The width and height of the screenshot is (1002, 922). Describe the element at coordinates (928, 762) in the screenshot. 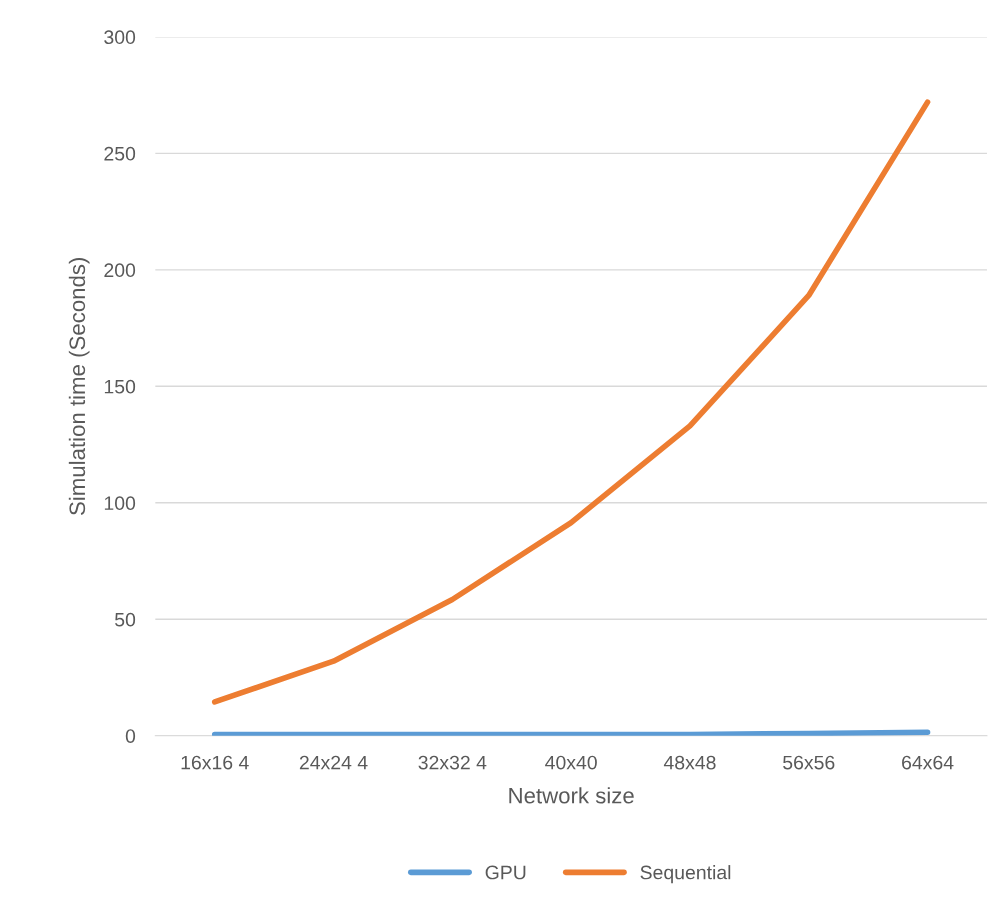

I see `x-tick-label: 64x64` at that location.